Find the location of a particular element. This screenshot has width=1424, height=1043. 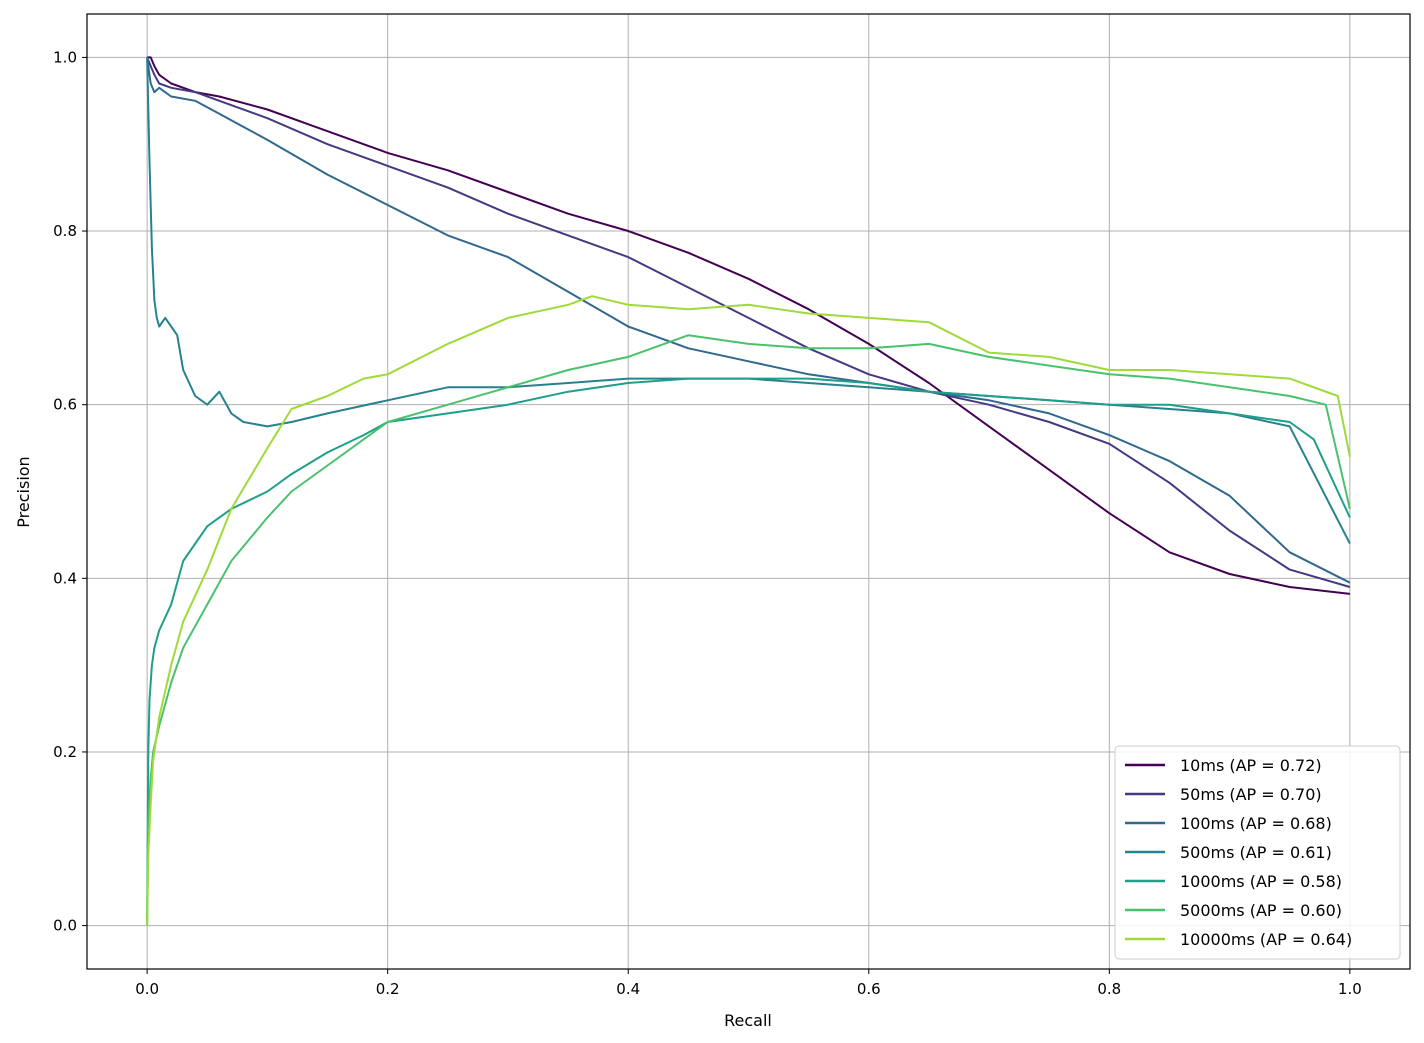

legend-label: 10000ms (AP = 0.64) is located at coordinates (1266, 939).